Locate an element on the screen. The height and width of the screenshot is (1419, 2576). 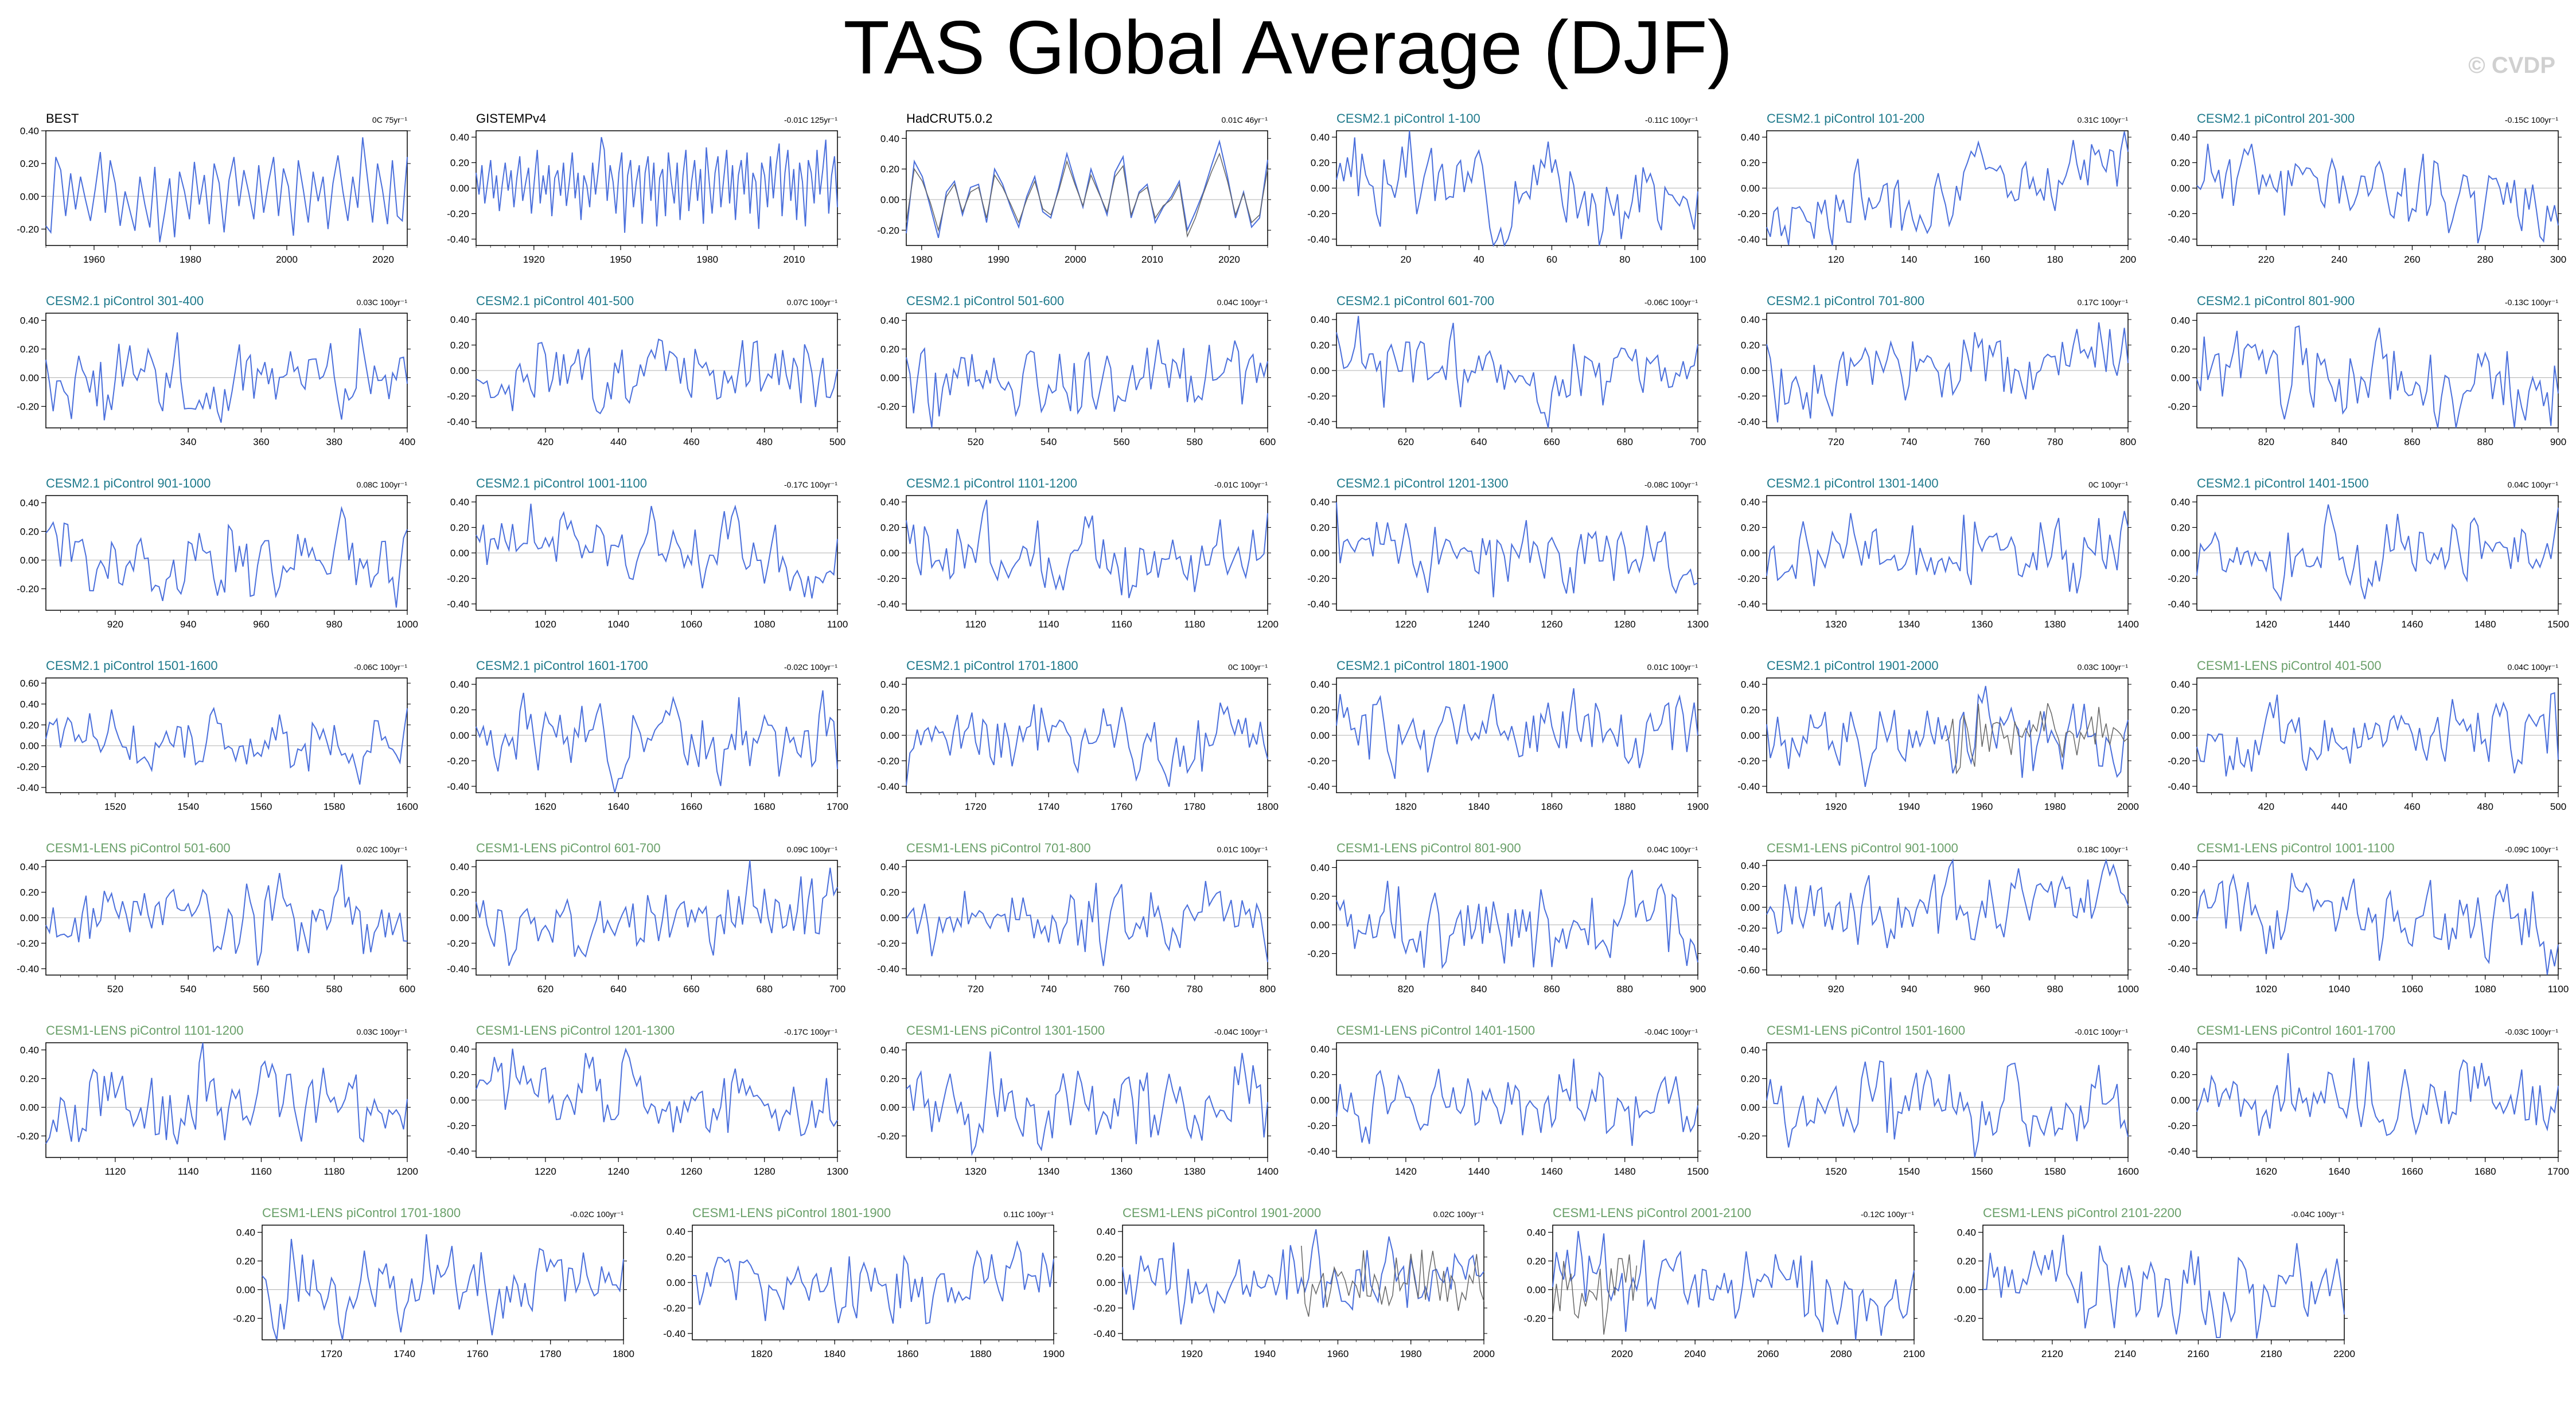
x-tick-label: 920 is located at coordinates (115, 624).